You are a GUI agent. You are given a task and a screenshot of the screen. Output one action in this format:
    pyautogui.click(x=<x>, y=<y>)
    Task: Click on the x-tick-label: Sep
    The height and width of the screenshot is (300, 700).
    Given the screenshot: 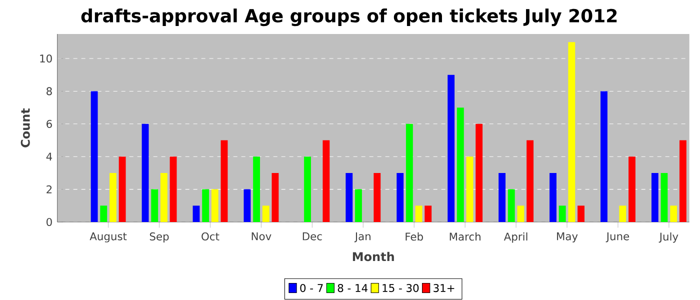 What is the action you would take?
    pyautogui.click(x=159, y=237)
    